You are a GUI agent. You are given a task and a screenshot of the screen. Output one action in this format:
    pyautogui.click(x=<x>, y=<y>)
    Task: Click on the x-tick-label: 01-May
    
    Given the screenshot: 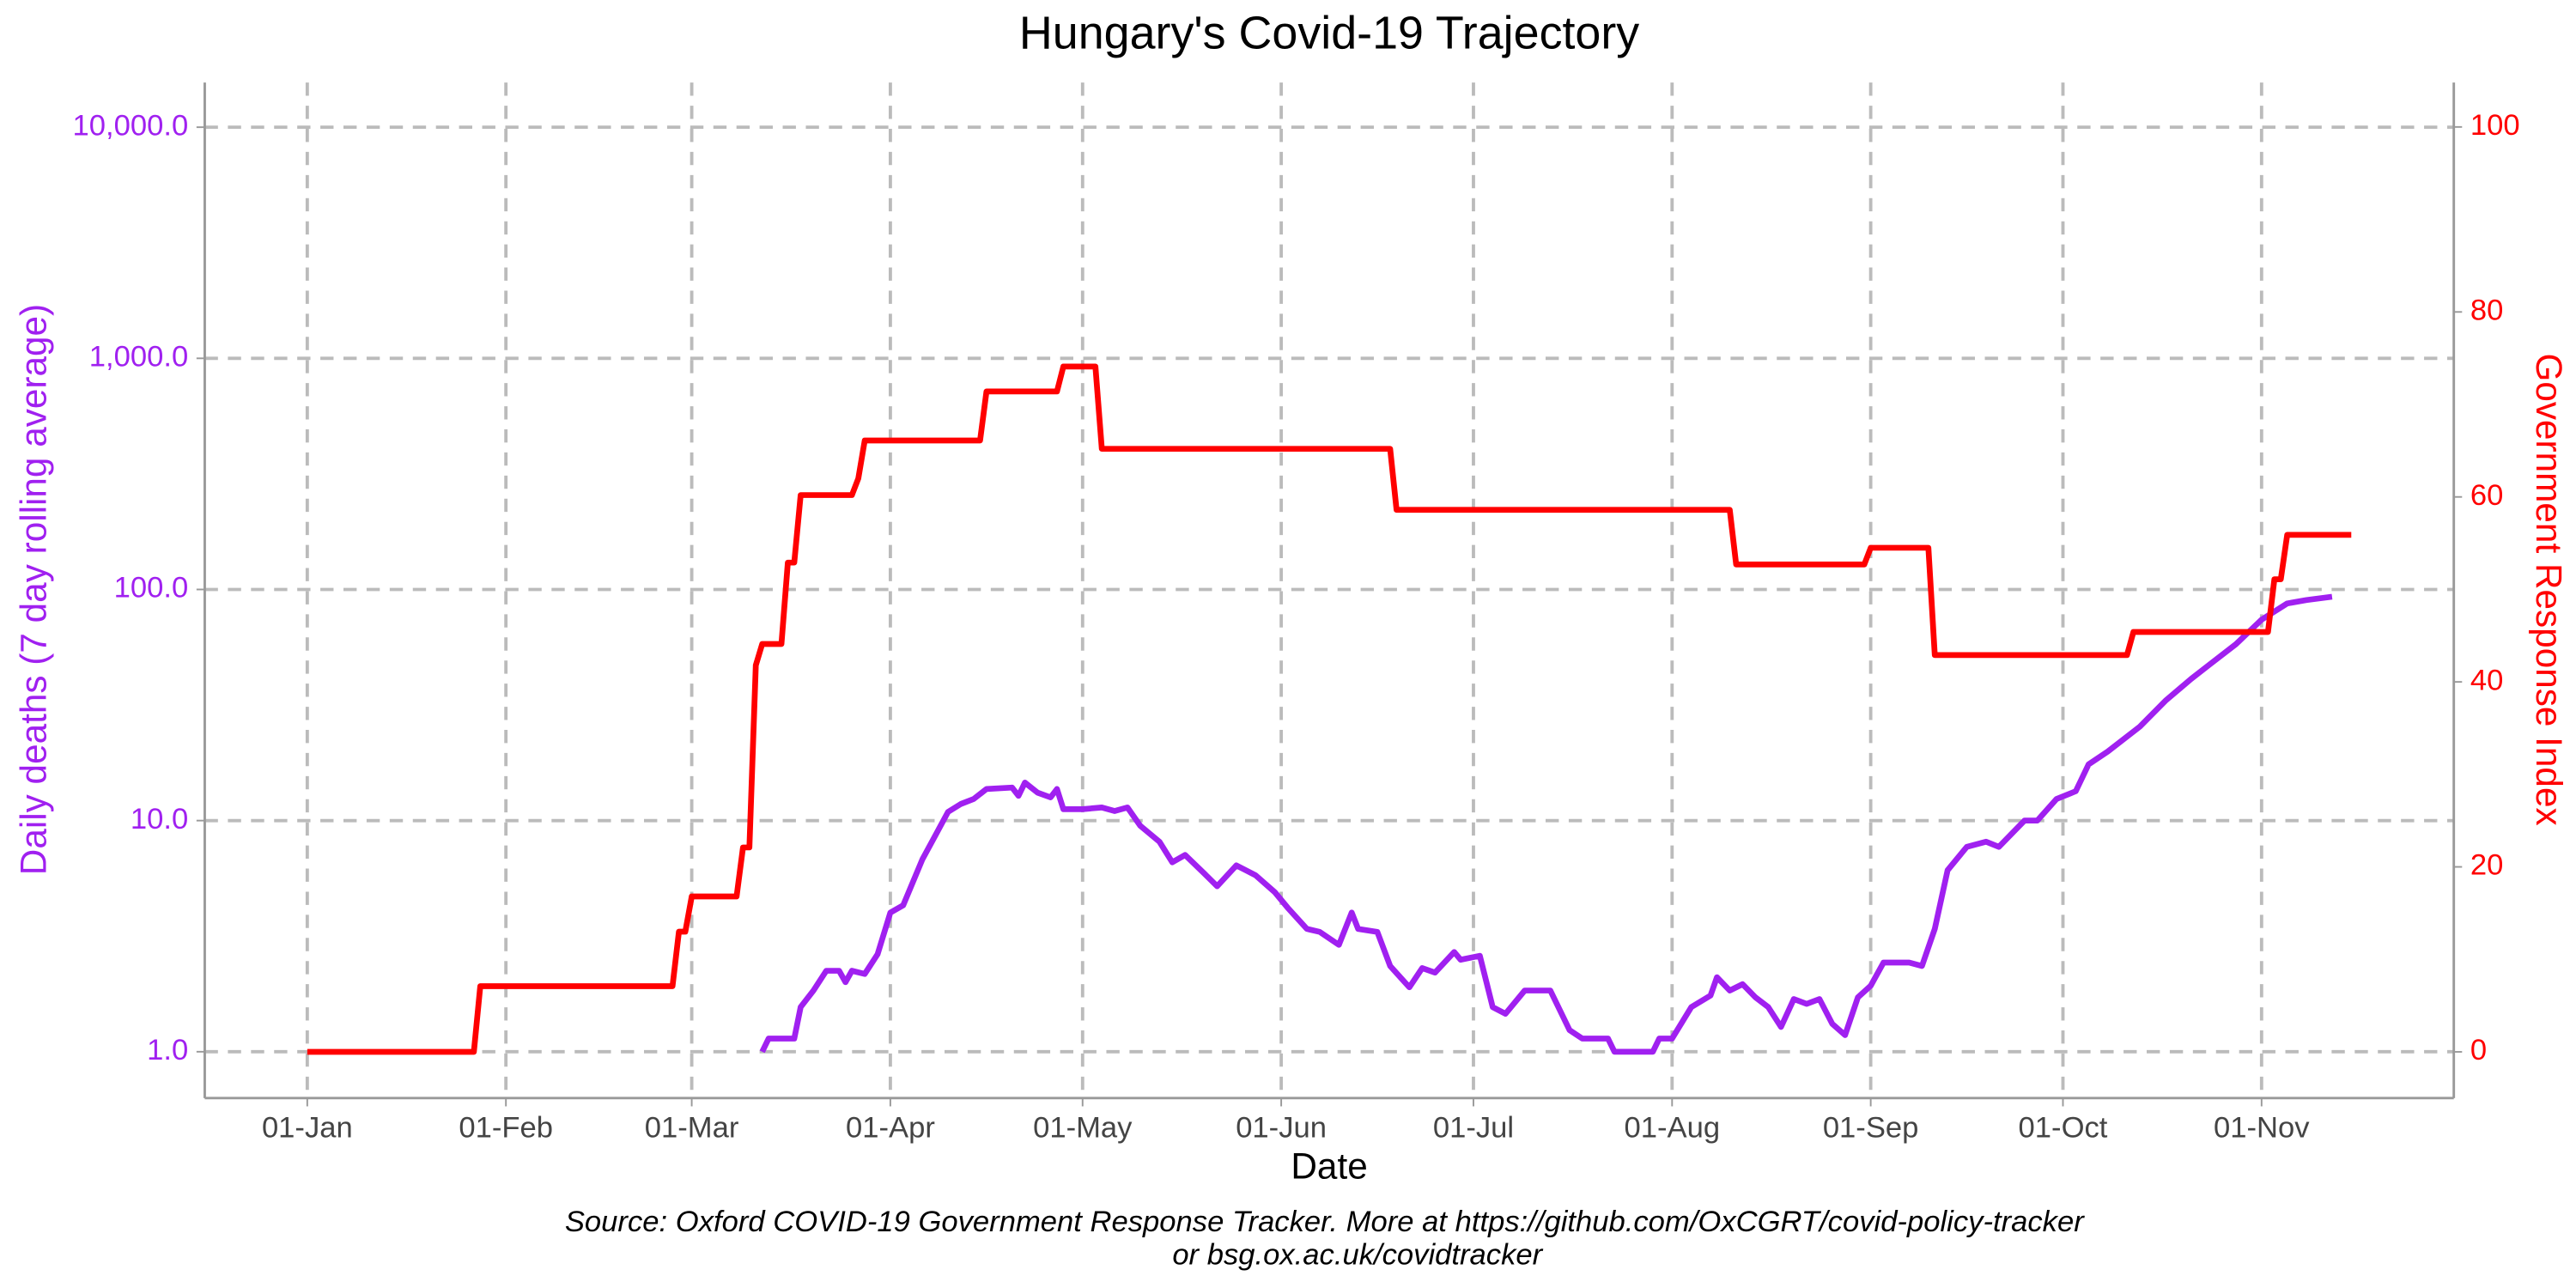 What is the action you would take?
    pyautogui.click(x=1083, y=1129)
    